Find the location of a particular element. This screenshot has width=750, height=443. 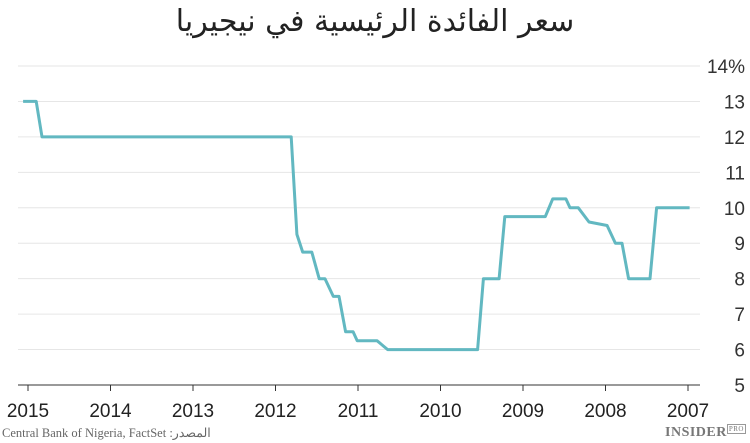

x-tick-label: 2010 is located at coordinates (440, 411).